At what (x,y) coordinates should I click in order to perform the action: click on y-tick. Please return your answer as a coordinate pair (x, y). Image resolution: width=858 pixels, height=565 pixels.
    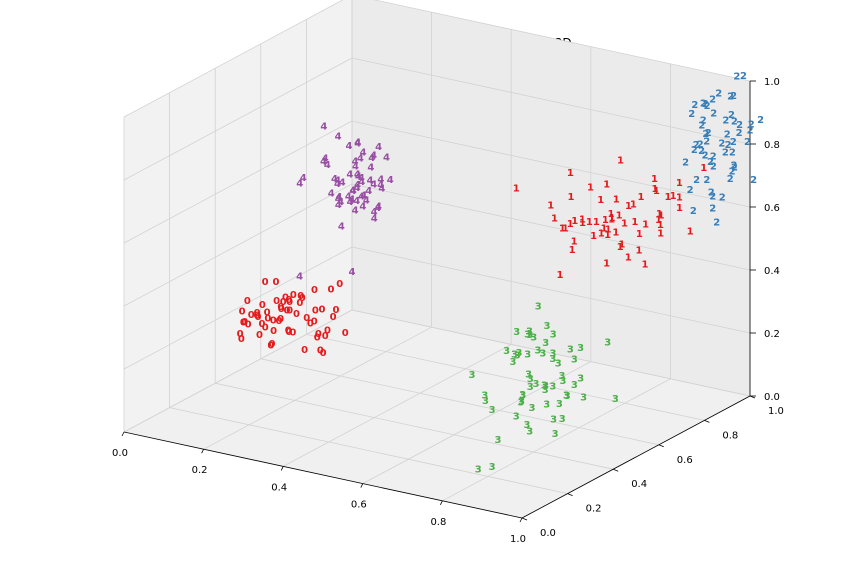
    Looking at the image, I should click on (524, 519).